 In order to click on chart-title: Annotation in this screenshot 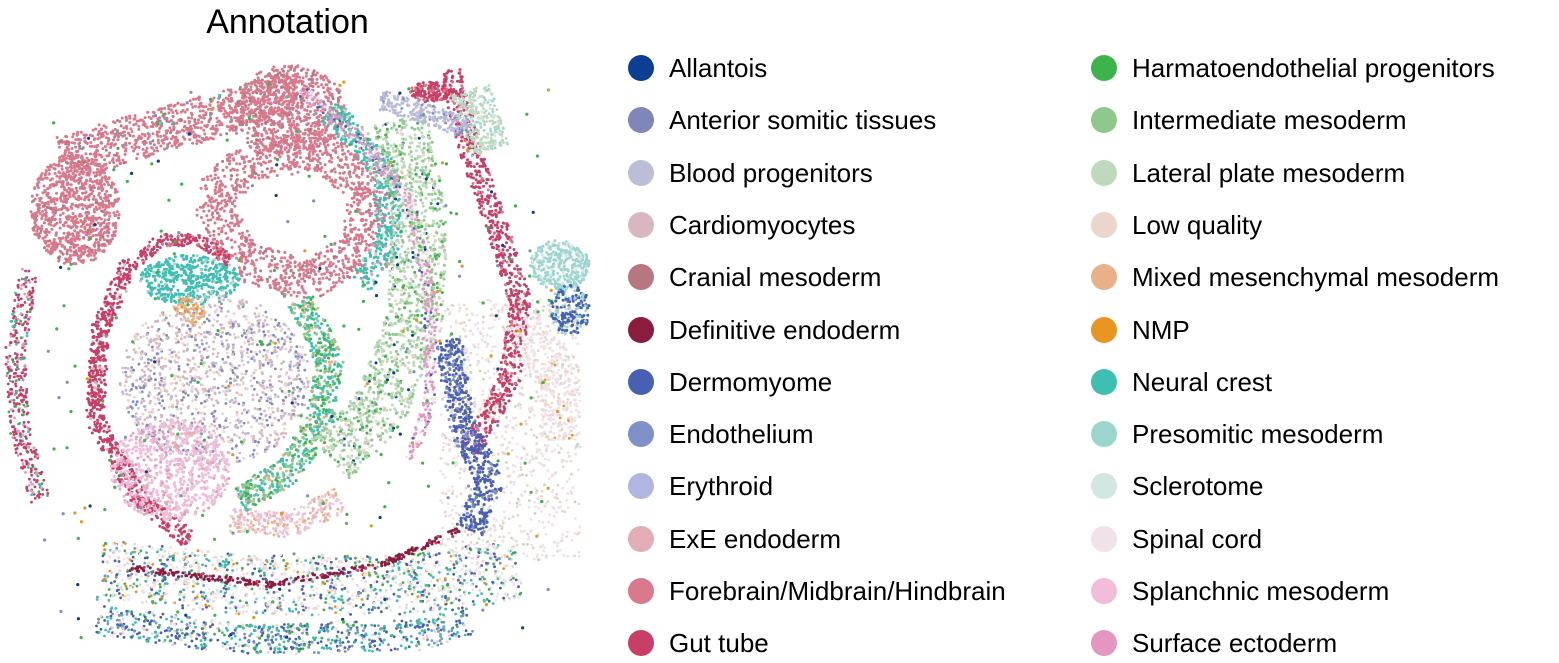, I will do `click(287, 22)`.